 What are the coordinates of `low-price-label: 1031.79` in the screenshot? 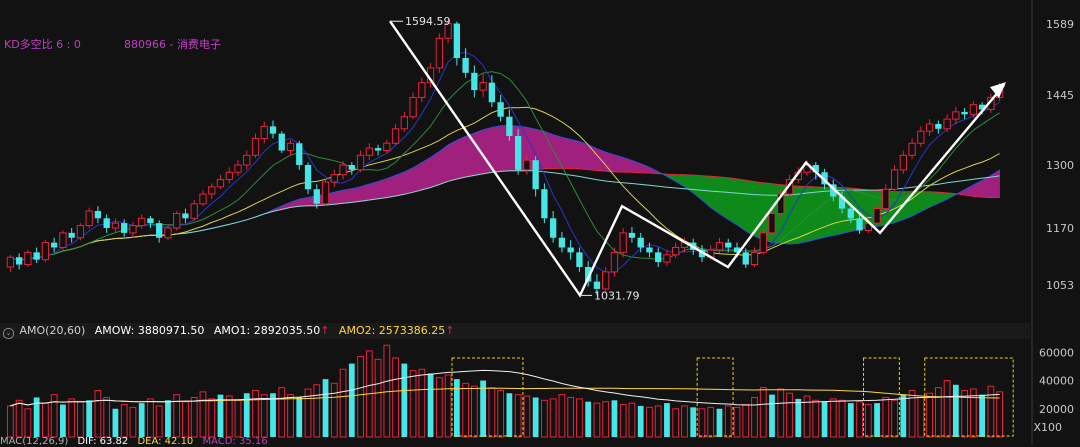 It's located at (617, 295).